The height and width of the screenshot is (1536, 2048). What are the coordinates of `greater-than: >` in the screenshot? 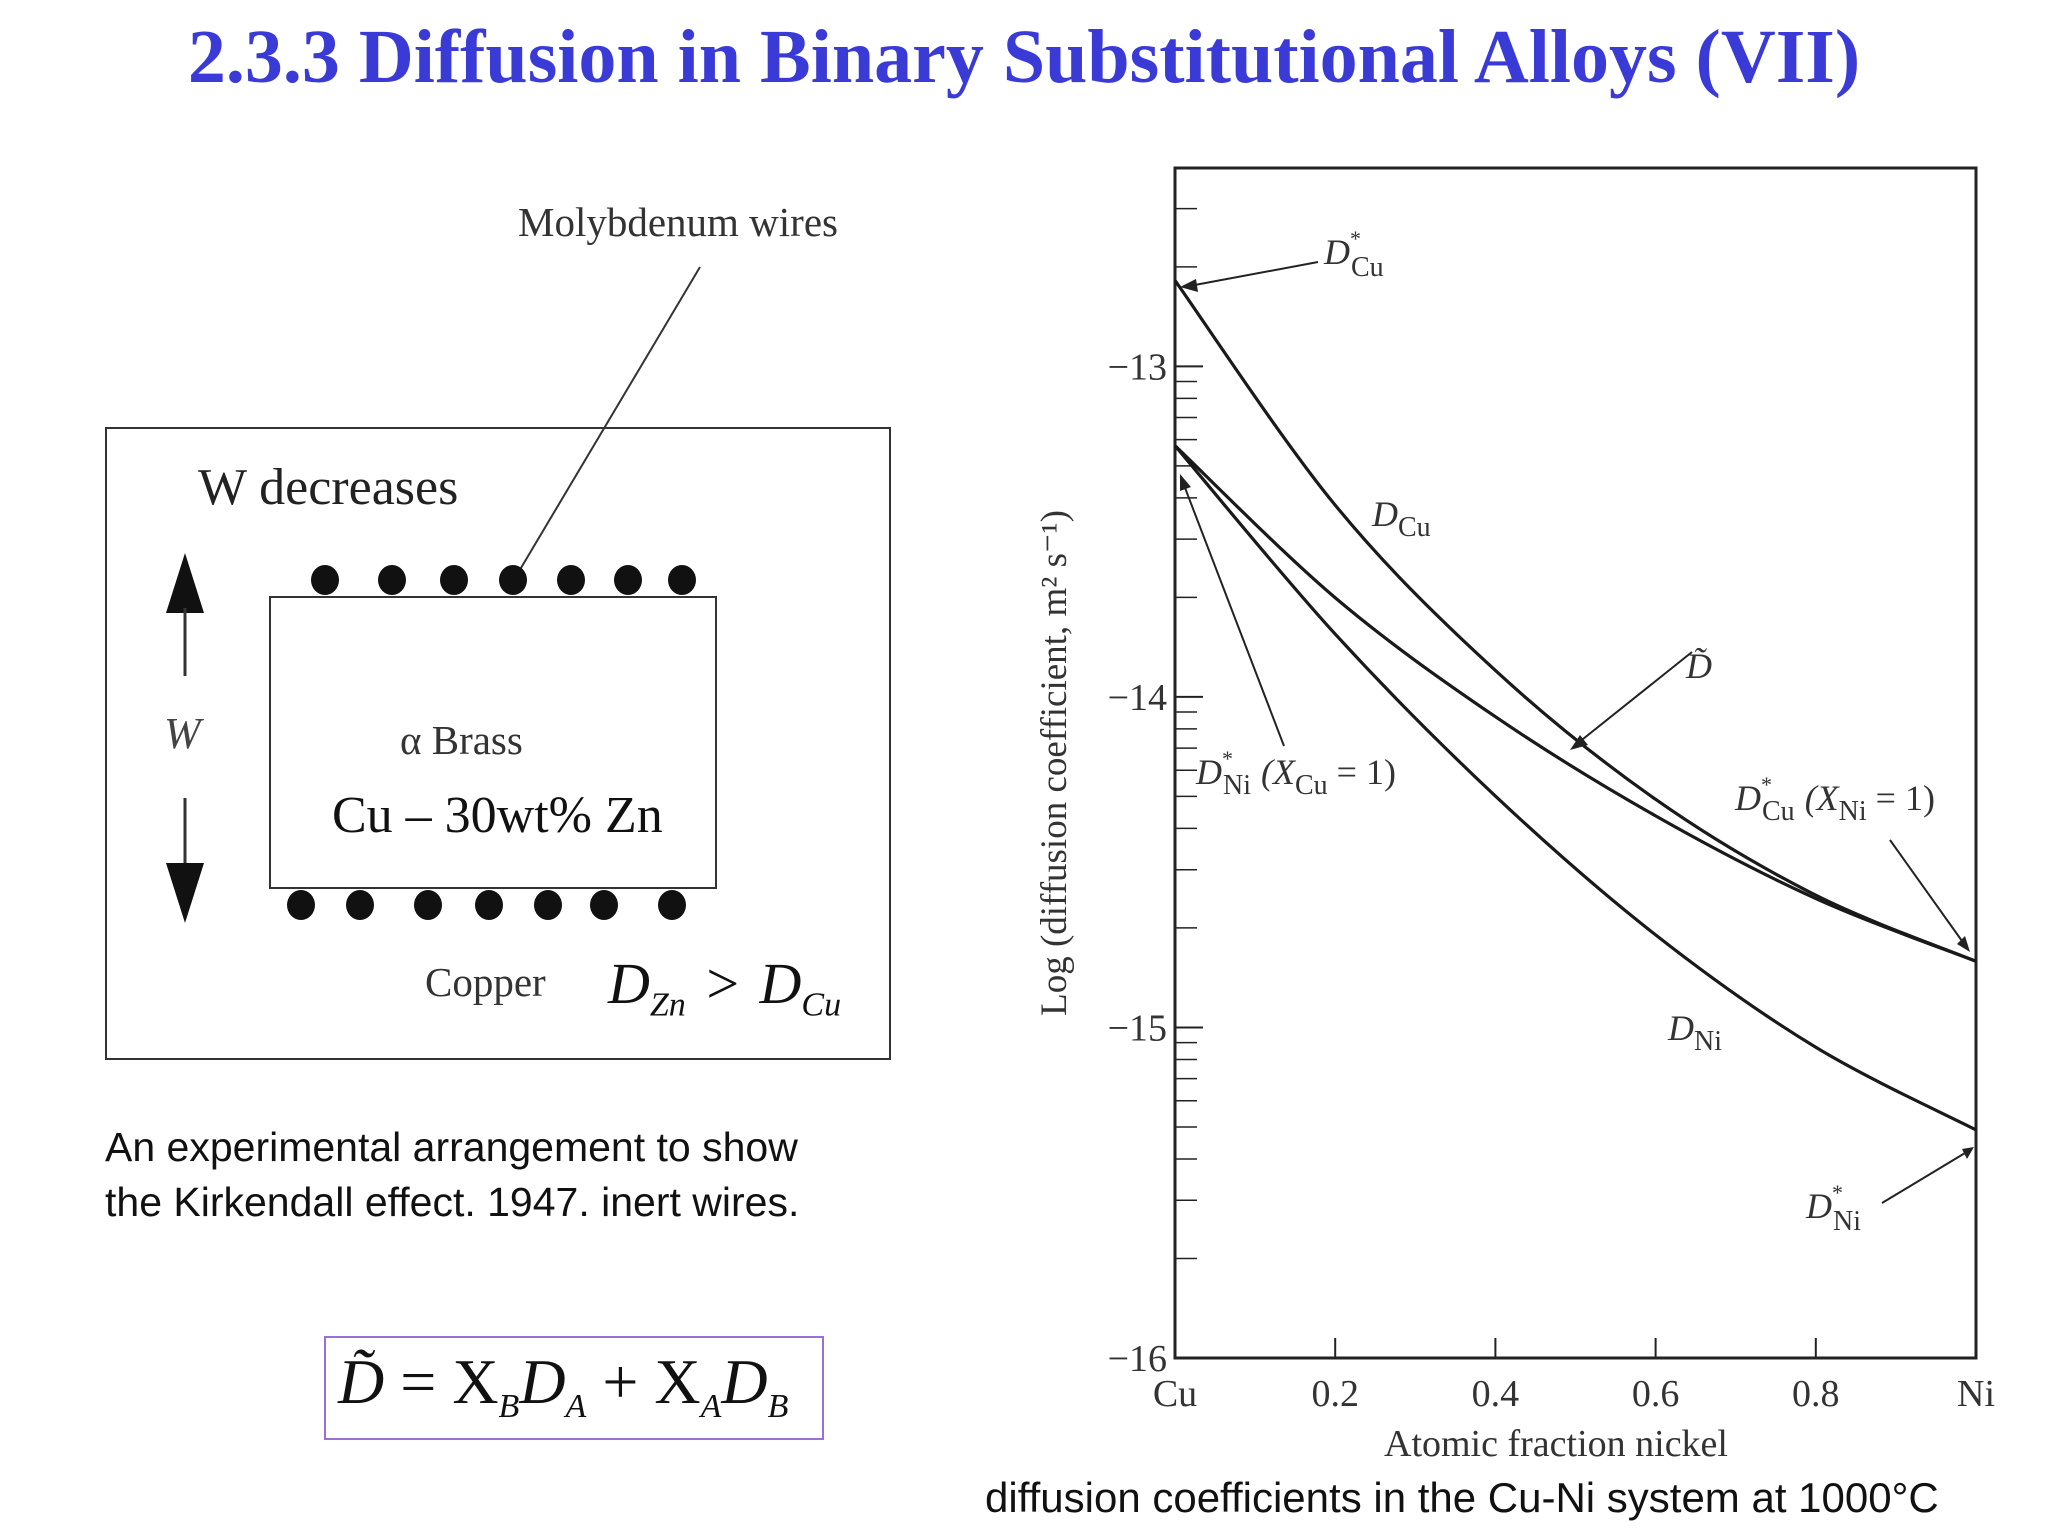 It's located at (723, 983).